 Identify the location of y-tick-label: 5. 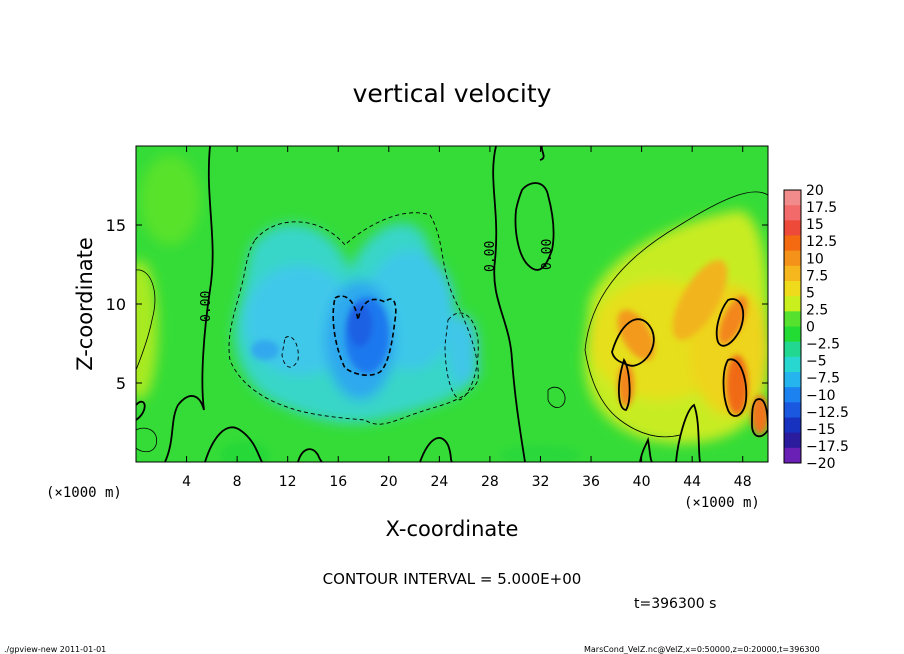
(121, 383).